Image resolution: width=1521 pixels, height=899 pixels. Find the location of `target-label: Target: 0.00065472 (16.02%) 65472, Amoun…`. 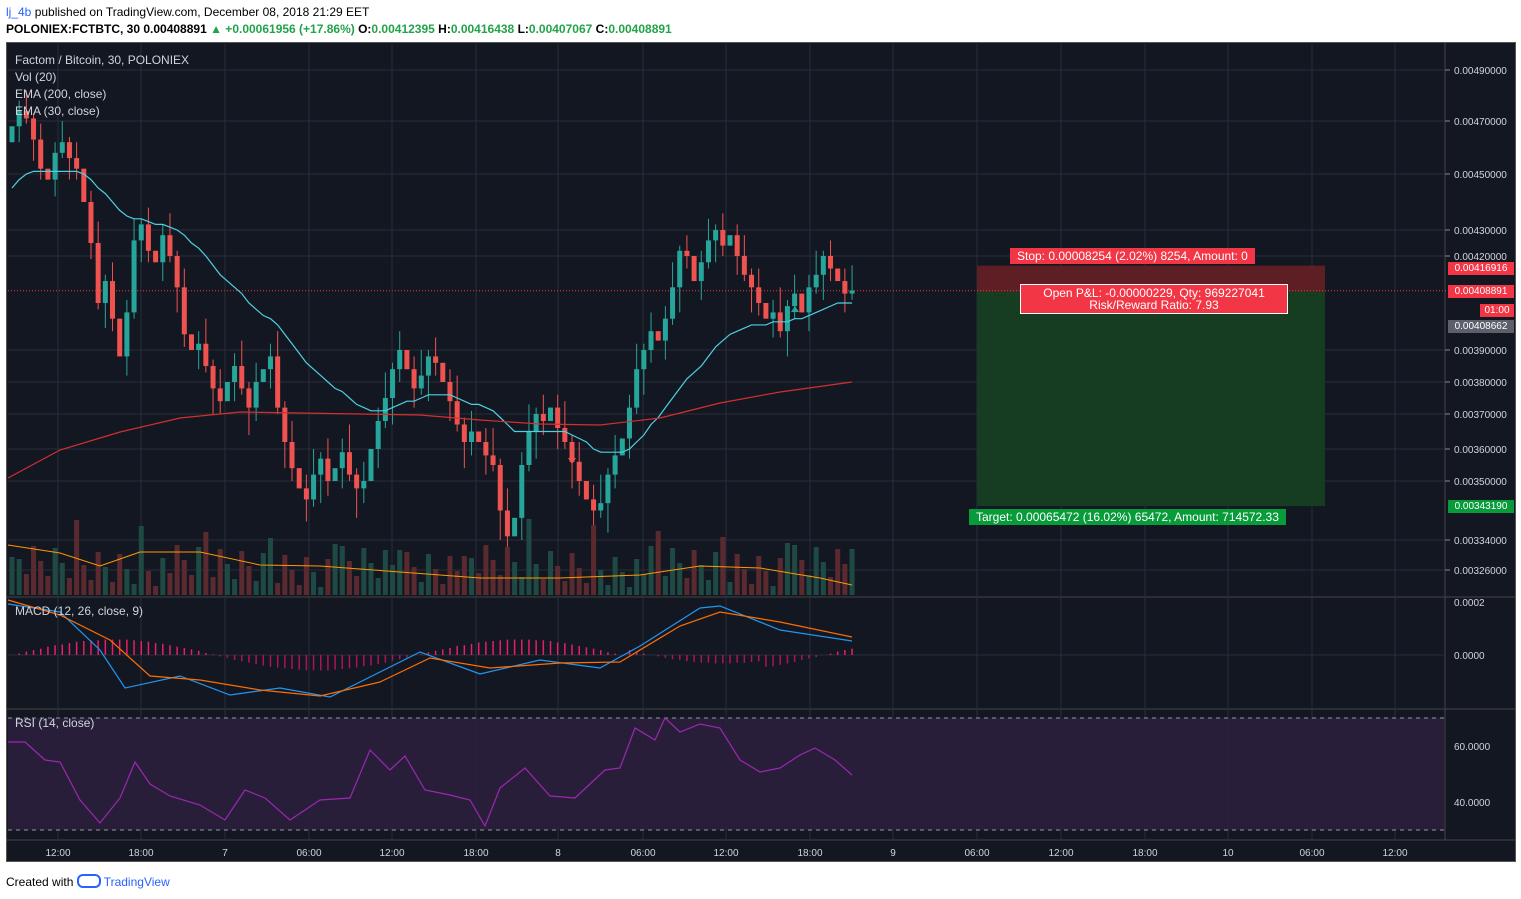

target-label: Target: 0.00065472 (16.02%) 65472, Amoun… is located at coordinates (1127, 517).